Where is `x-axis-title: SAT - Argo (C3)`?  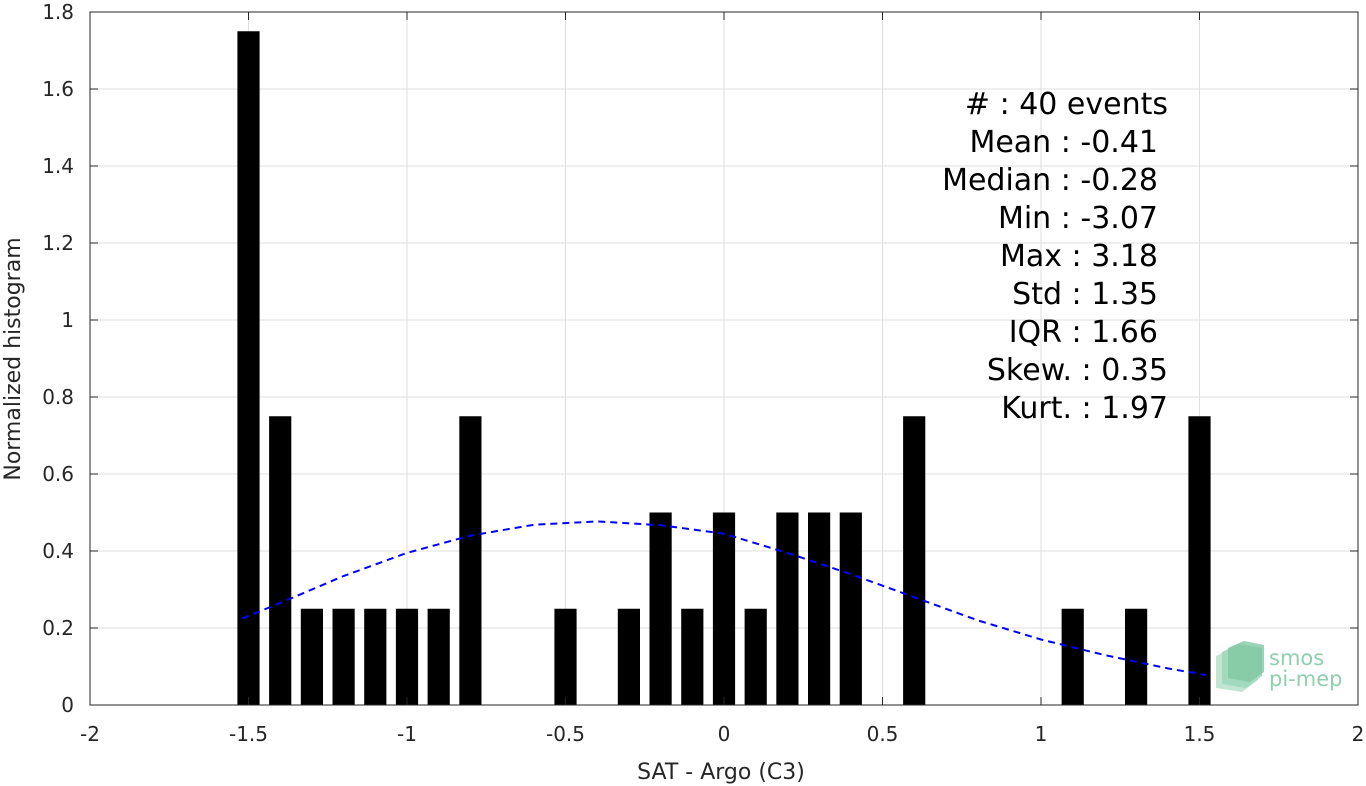
x-axis-title: SAT - Argo (C3) is located at coordinates (721, 772).